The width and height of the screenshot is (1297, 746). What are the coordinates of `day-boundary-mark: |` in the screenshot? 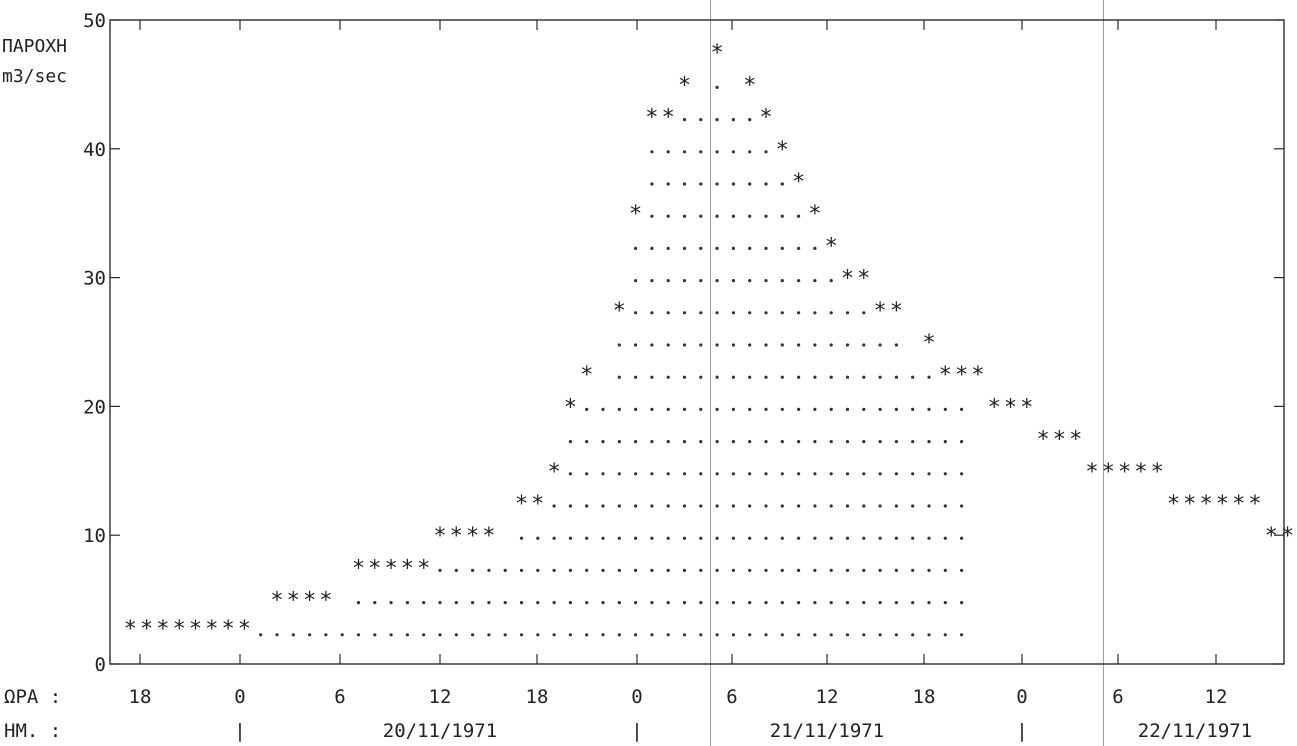 It's located at (239, 731).